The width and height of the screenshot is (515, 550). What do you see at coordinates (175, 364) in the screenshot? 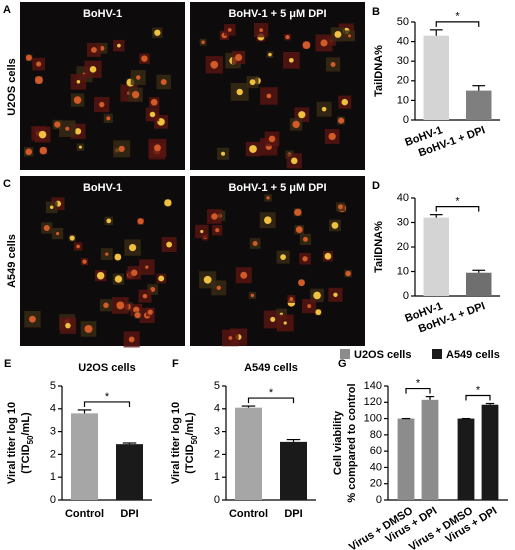
I see `panel-letter: F` at bounding box center [175, 364].